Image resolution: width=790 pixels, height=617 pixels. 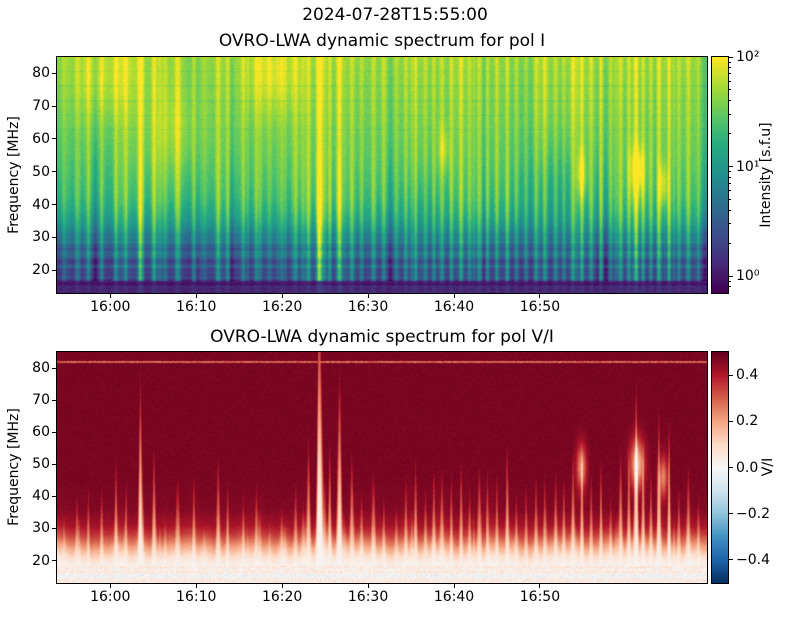 What do you see at coordinates (748, 166) in the screenshot?
I see `colorbar-tick-label: 10¹` at bounding box center [748, 166].